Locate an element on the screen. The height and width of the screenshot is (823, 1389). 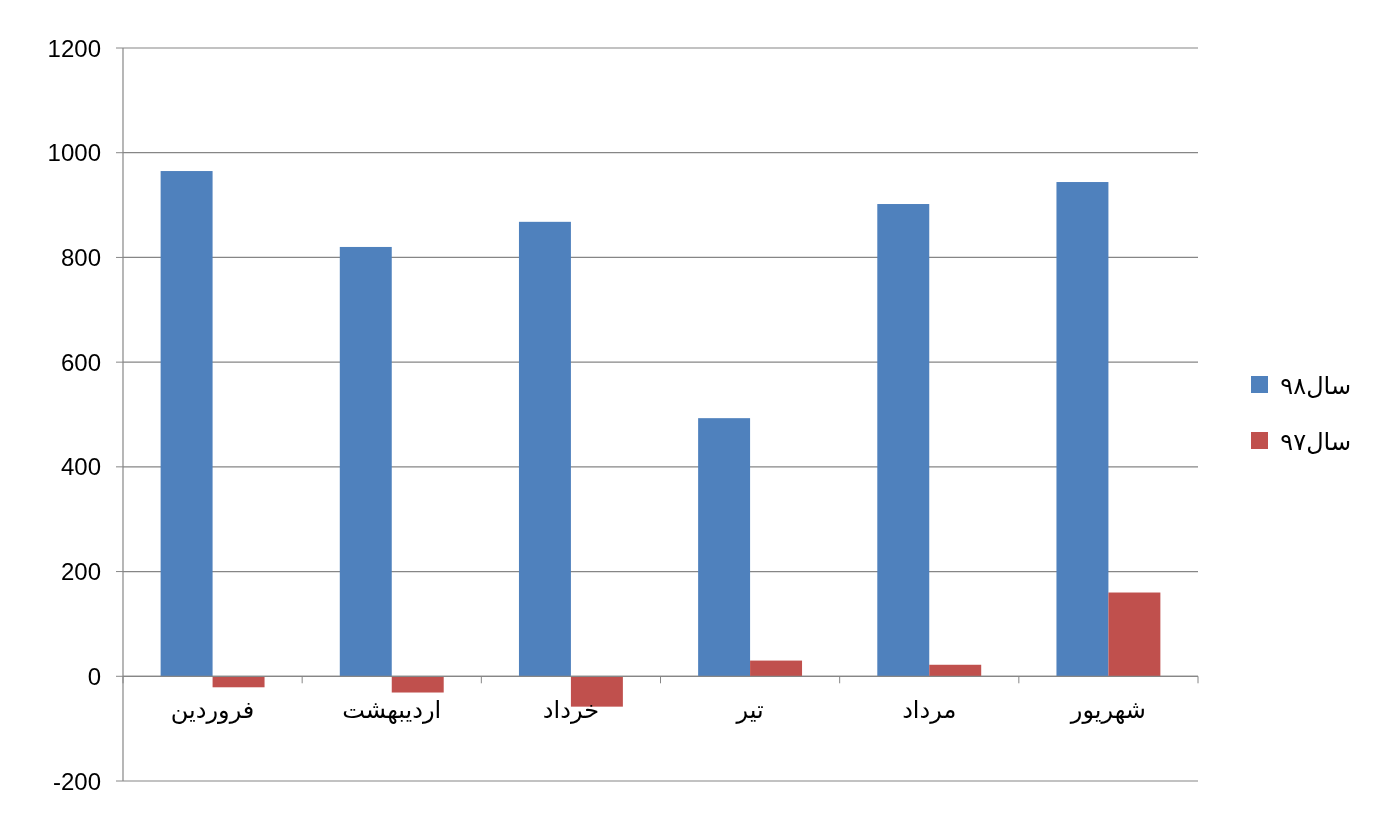
y-tick-label: 400 is located at coordinates (80, 467).